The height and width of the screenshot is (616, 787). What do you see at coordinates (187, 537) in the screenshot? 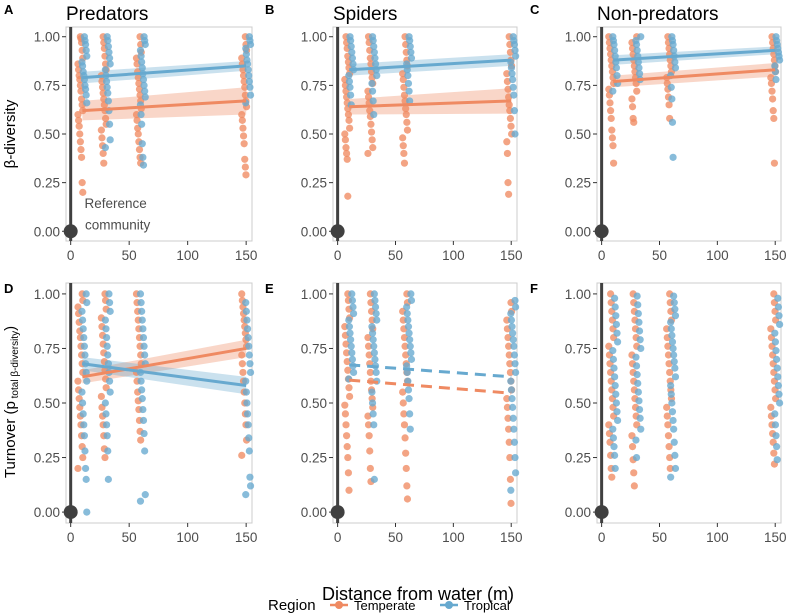
I see `x-tick-label: 100` at bounding box center [187, 537].